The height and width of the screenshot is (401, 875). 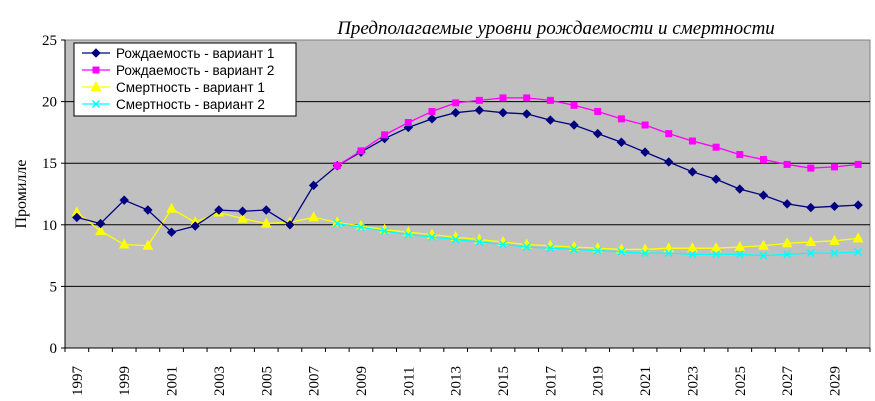 What do you see at coordinates (220, 381) in the screenshot?
I see `x-tick-label: 2003` at bounding box center [220, 381].